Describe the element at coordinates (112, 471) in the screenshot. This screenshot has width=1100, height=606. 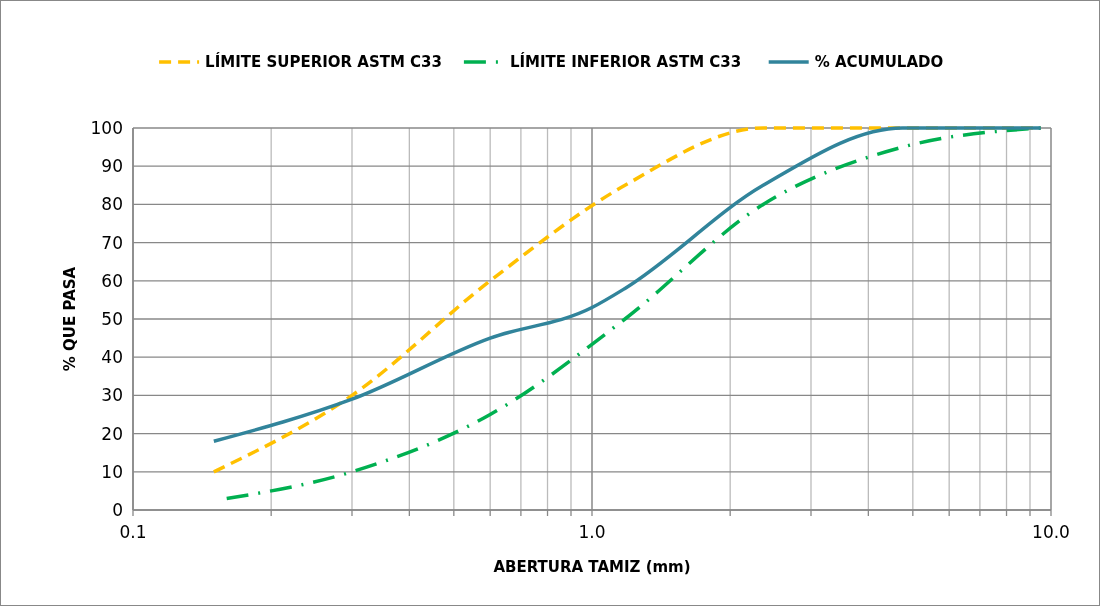
I see `y-tick-label: 10` at that location.